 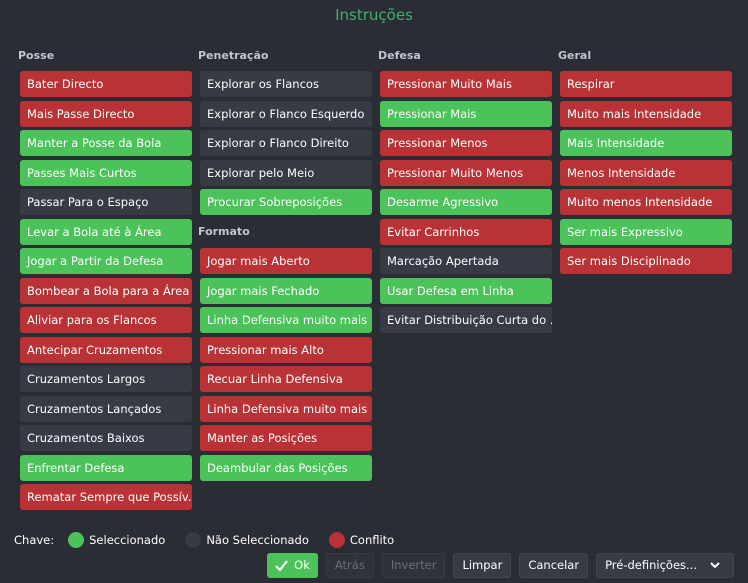 I want to click on instruction-button: Menos Intensidade, so click(x=646, y=172).